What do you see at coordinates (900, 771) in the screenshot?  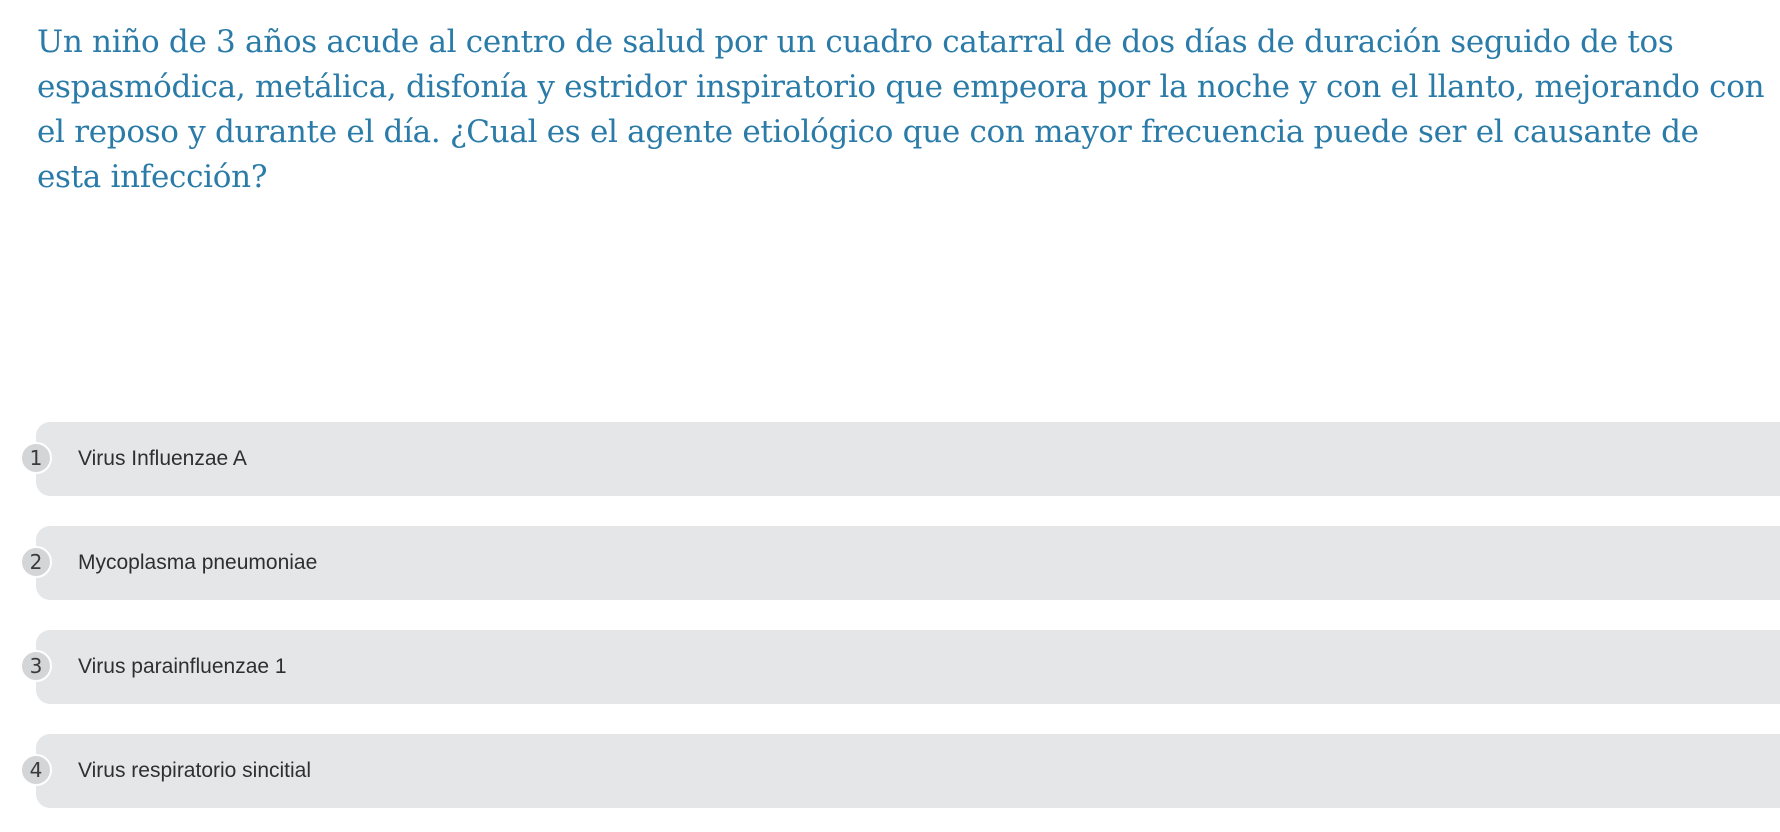 I see `answer-option-4: 4 Virus respiratorio sincitial` at bounding box center [900, 771].